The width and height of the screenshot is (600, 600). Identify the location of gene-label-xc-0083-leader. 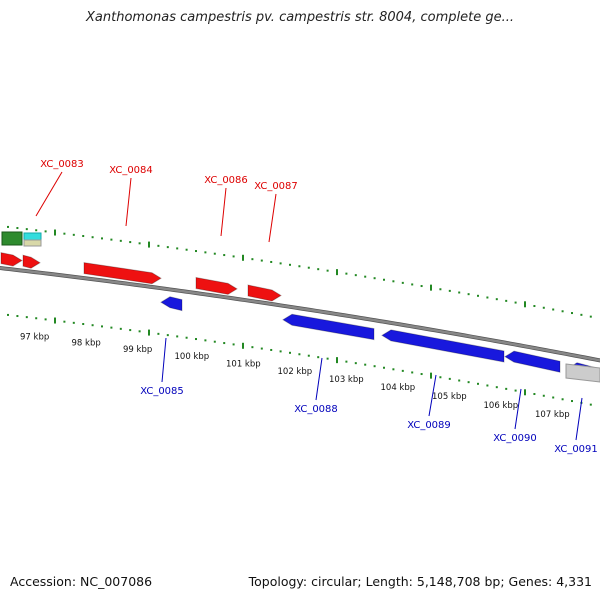
(49, 194).